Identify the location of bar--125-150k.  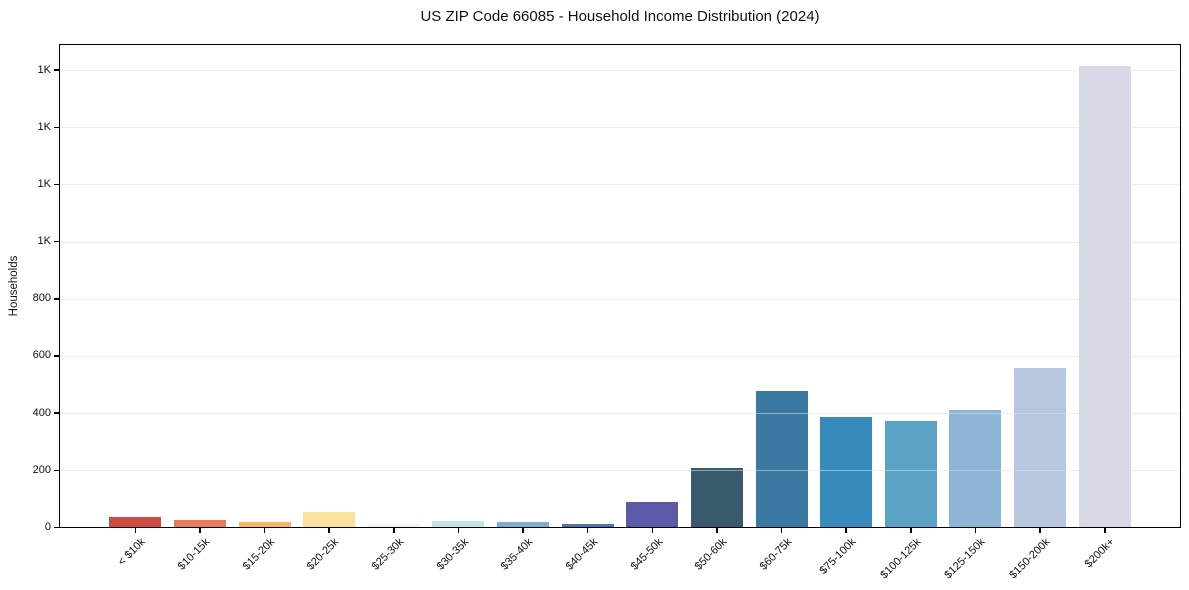
(975, 469).